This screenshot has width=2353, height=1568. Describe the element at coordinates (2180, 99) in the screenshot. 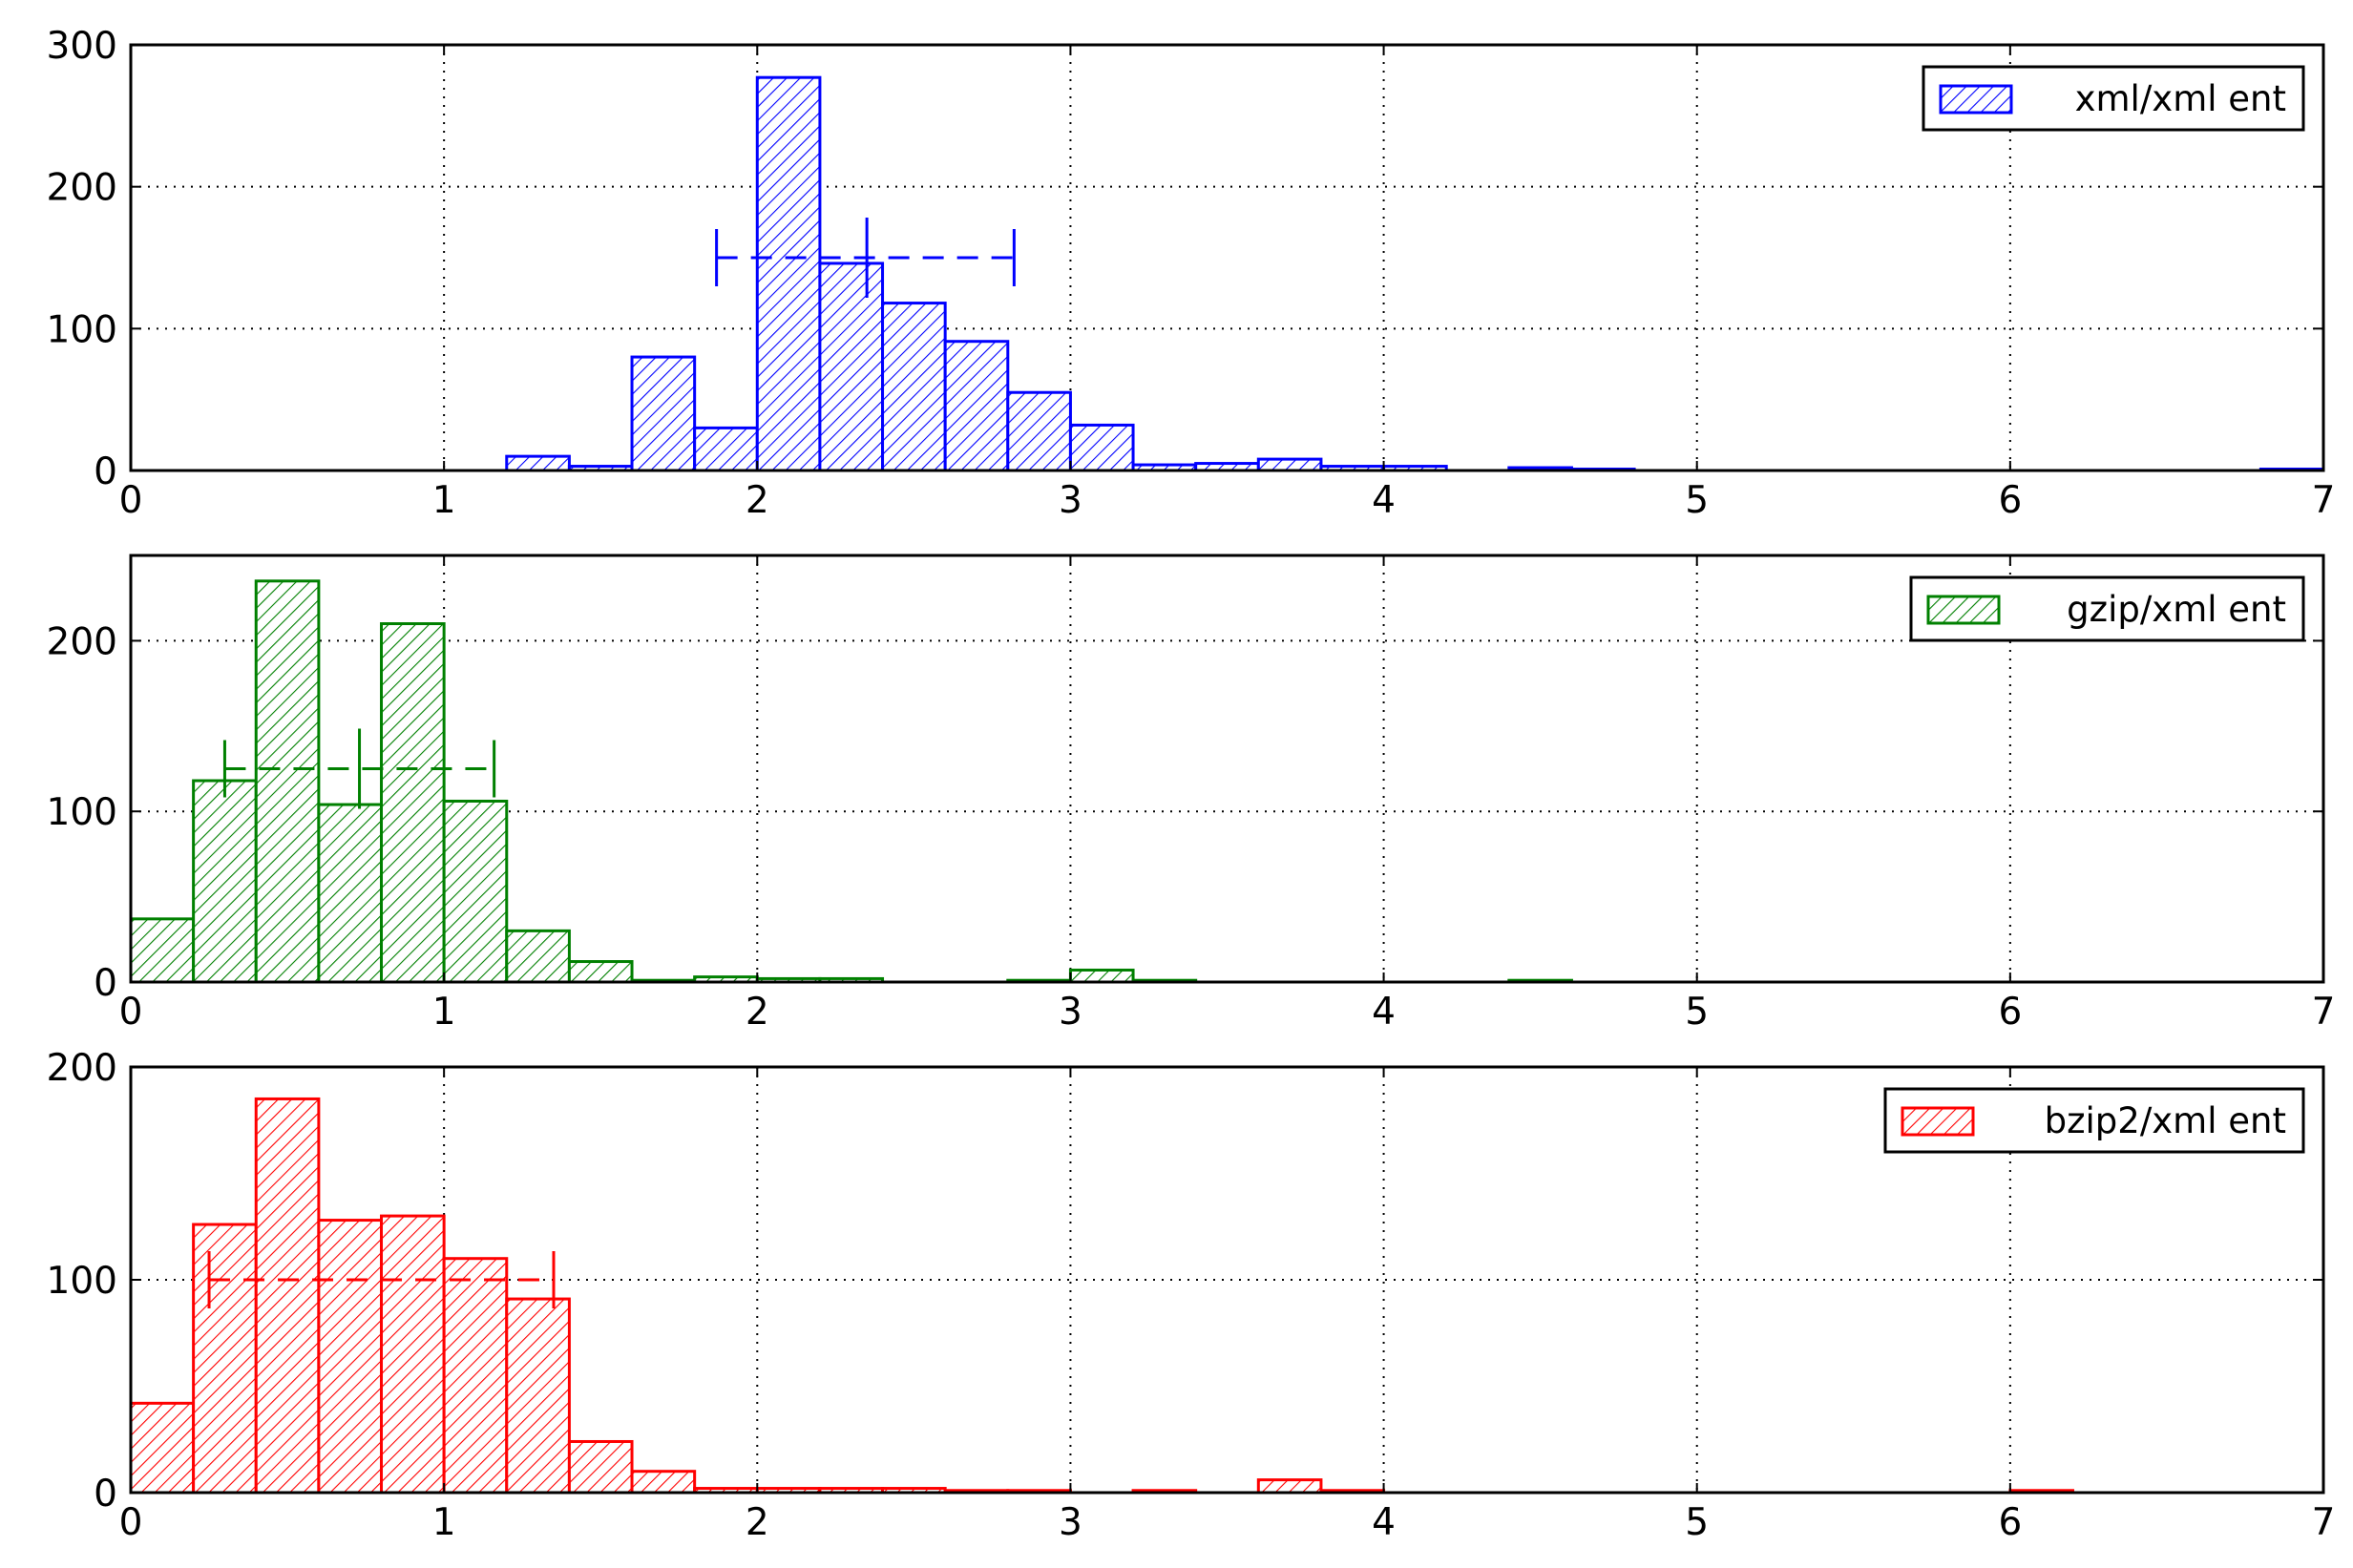

I see `legend-label: xml/xml ent` at that location.